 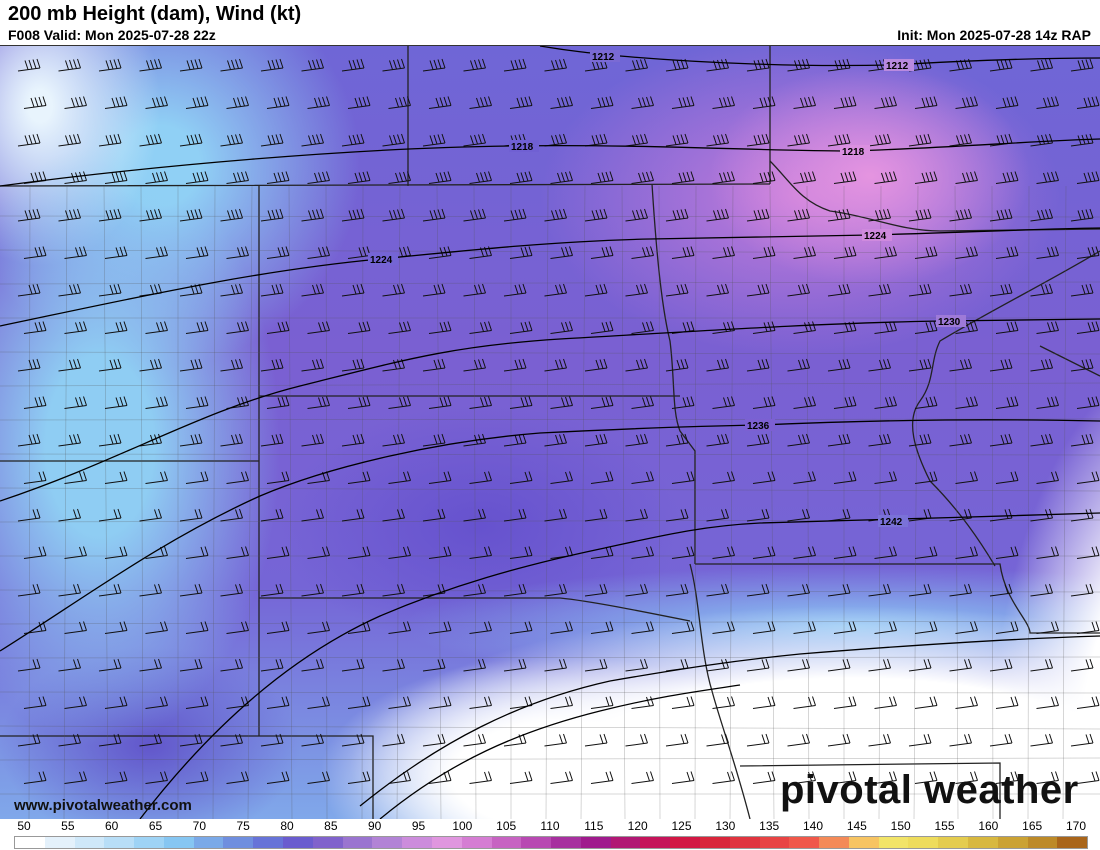 What do you see at coordinates (1076, 826) in the screenshot?
I see `colorbar-tick: 170` at bounding box center [1076, 826].